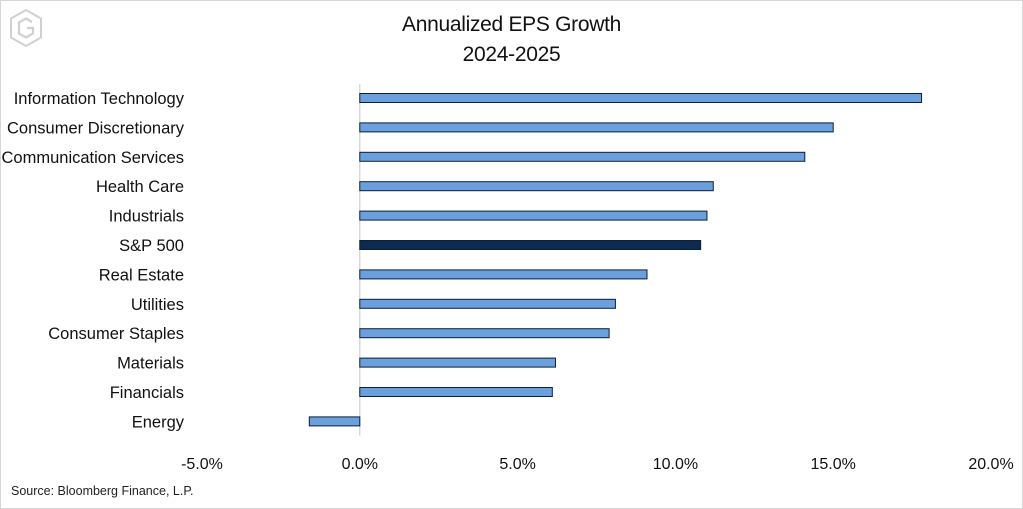 The image size is (1023, 509). What do you see at coordinates (116, 334) in the screenshot?
I see `category-label: Consumer Staples` at bounding box center [116, 334].